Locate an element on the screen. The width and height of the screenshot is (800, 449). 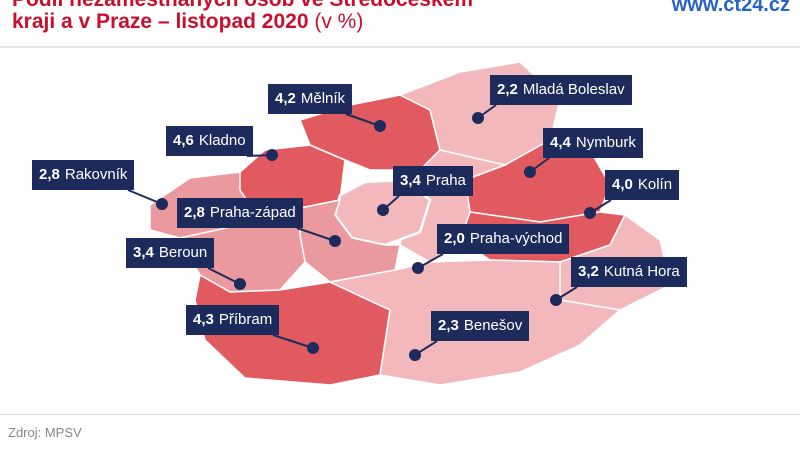
district-label-kladno: 4,6 Kladno is located at coordinates (209, 141).